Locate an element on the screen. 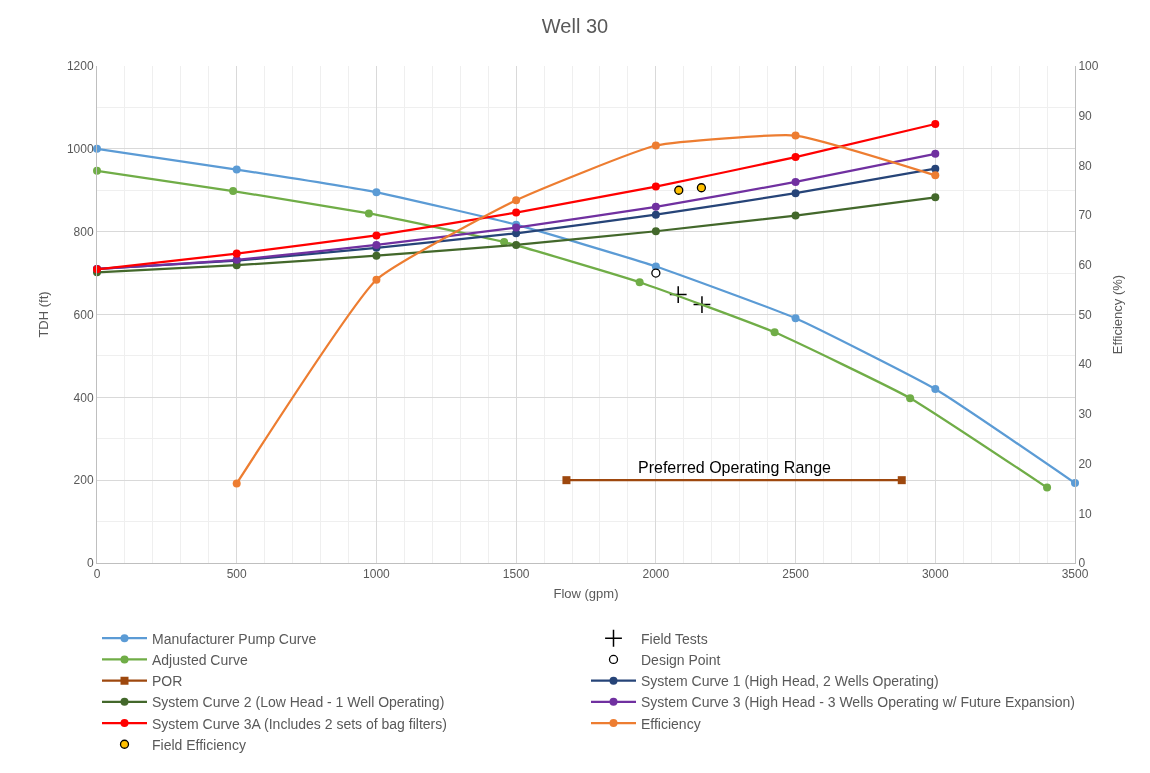 The width and height of the screenshot is (1150, 773). legend-label: Field Tests is located at coordinates (674, 638).